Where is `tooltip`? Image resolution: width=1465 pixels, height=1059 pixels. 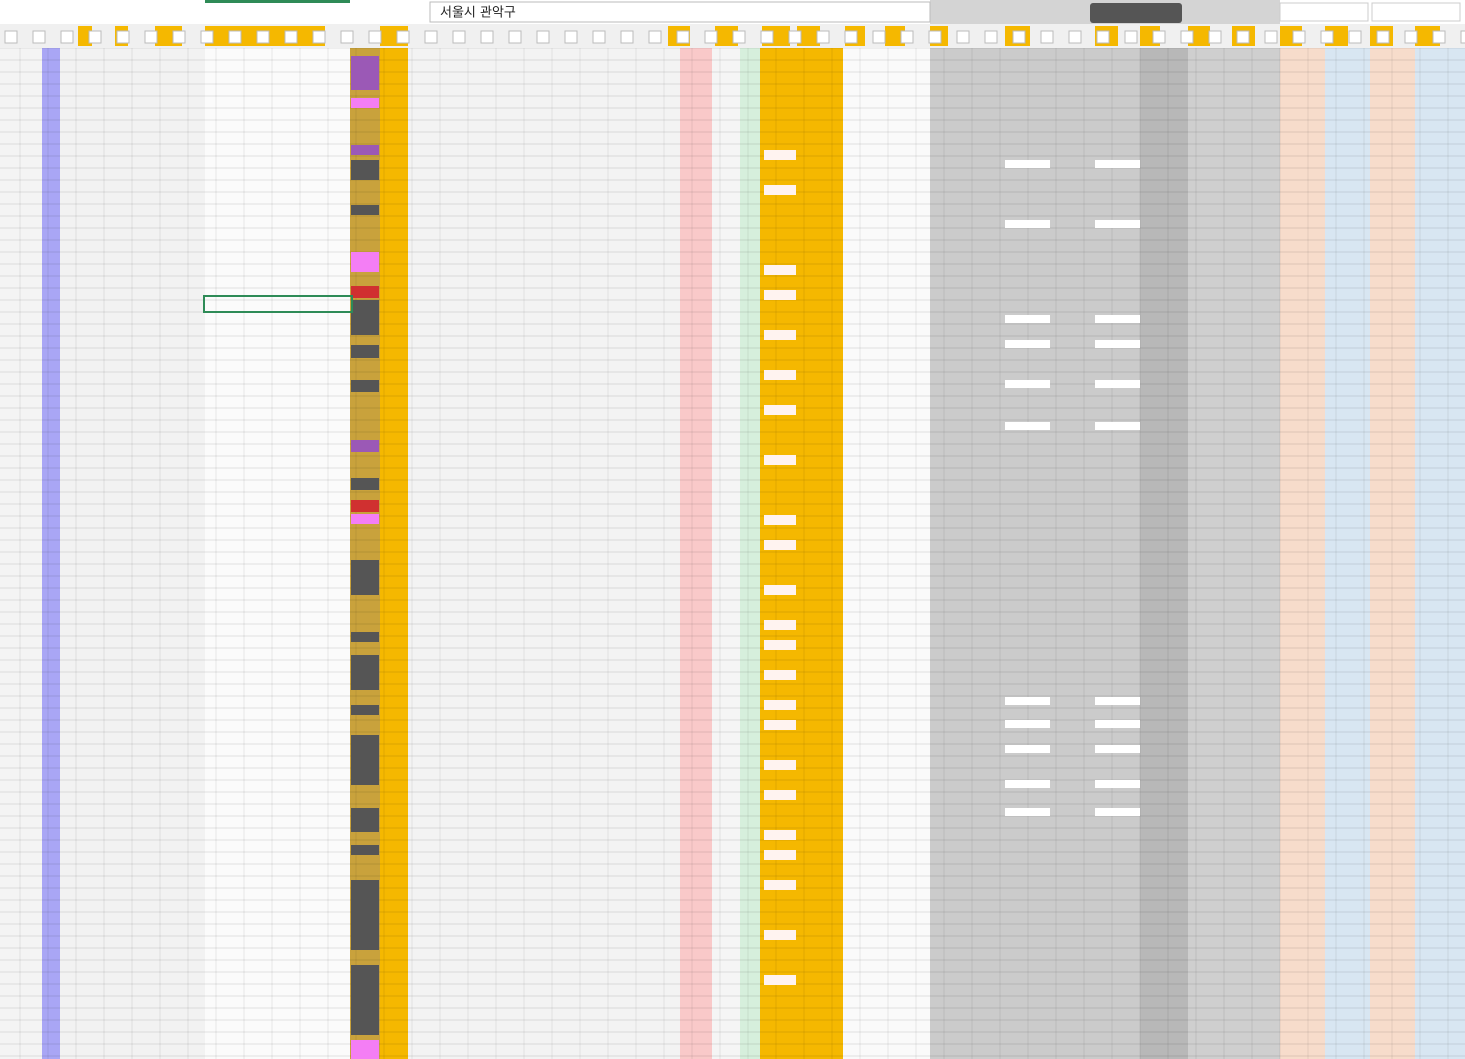 tooltip is located at coordinates (1136, 13).